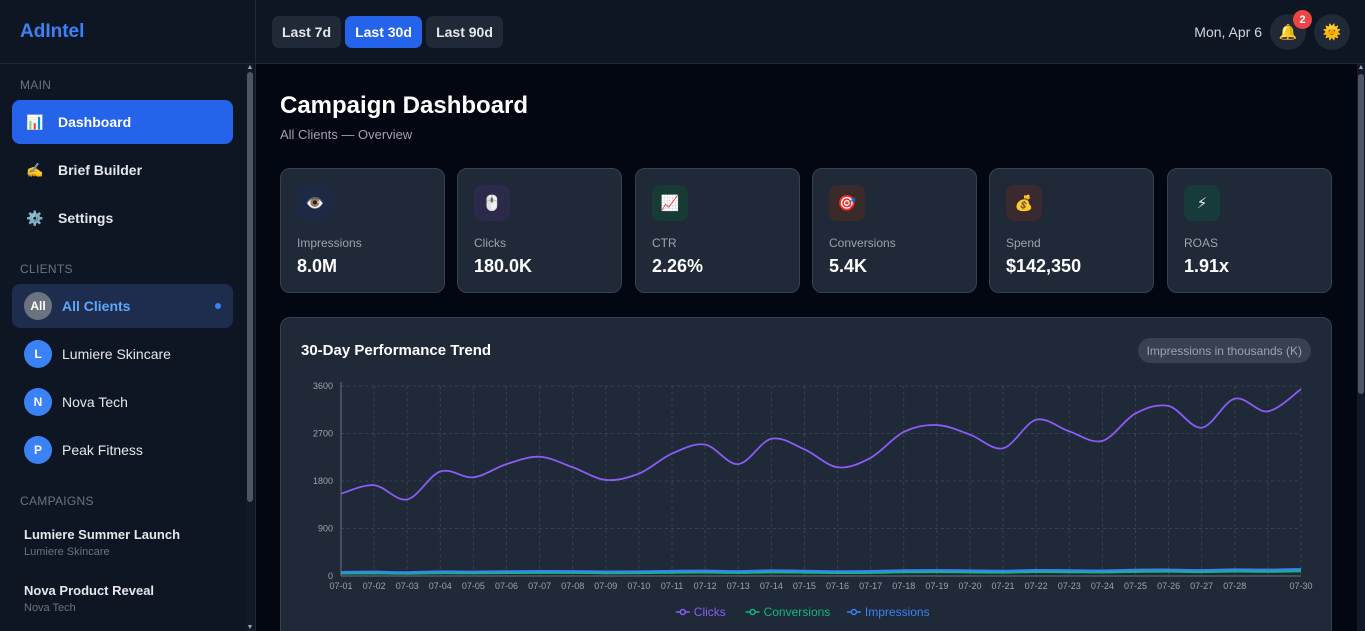 This screenshot has width=1365, height=631. Describe the element at coordinates (464, 32) in the screenshot. I see `range-90d-button: Last 90d` at that location.